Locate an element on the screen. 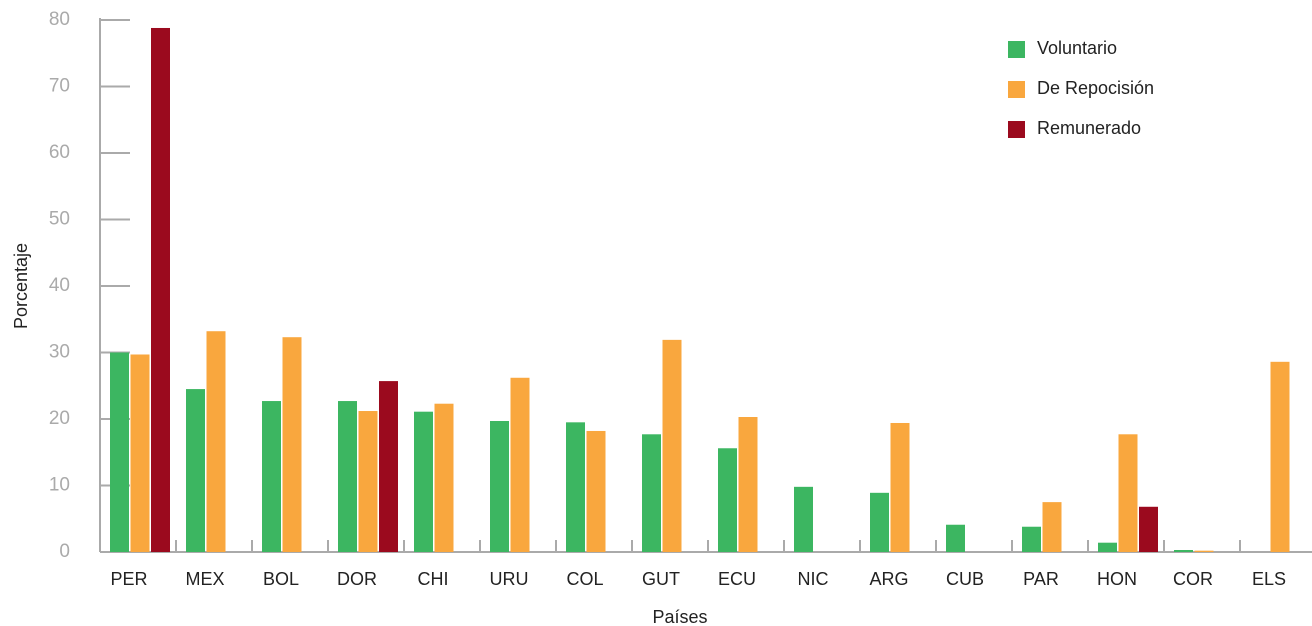  x-tick-label: ECU is located at coordinates (737, 579).